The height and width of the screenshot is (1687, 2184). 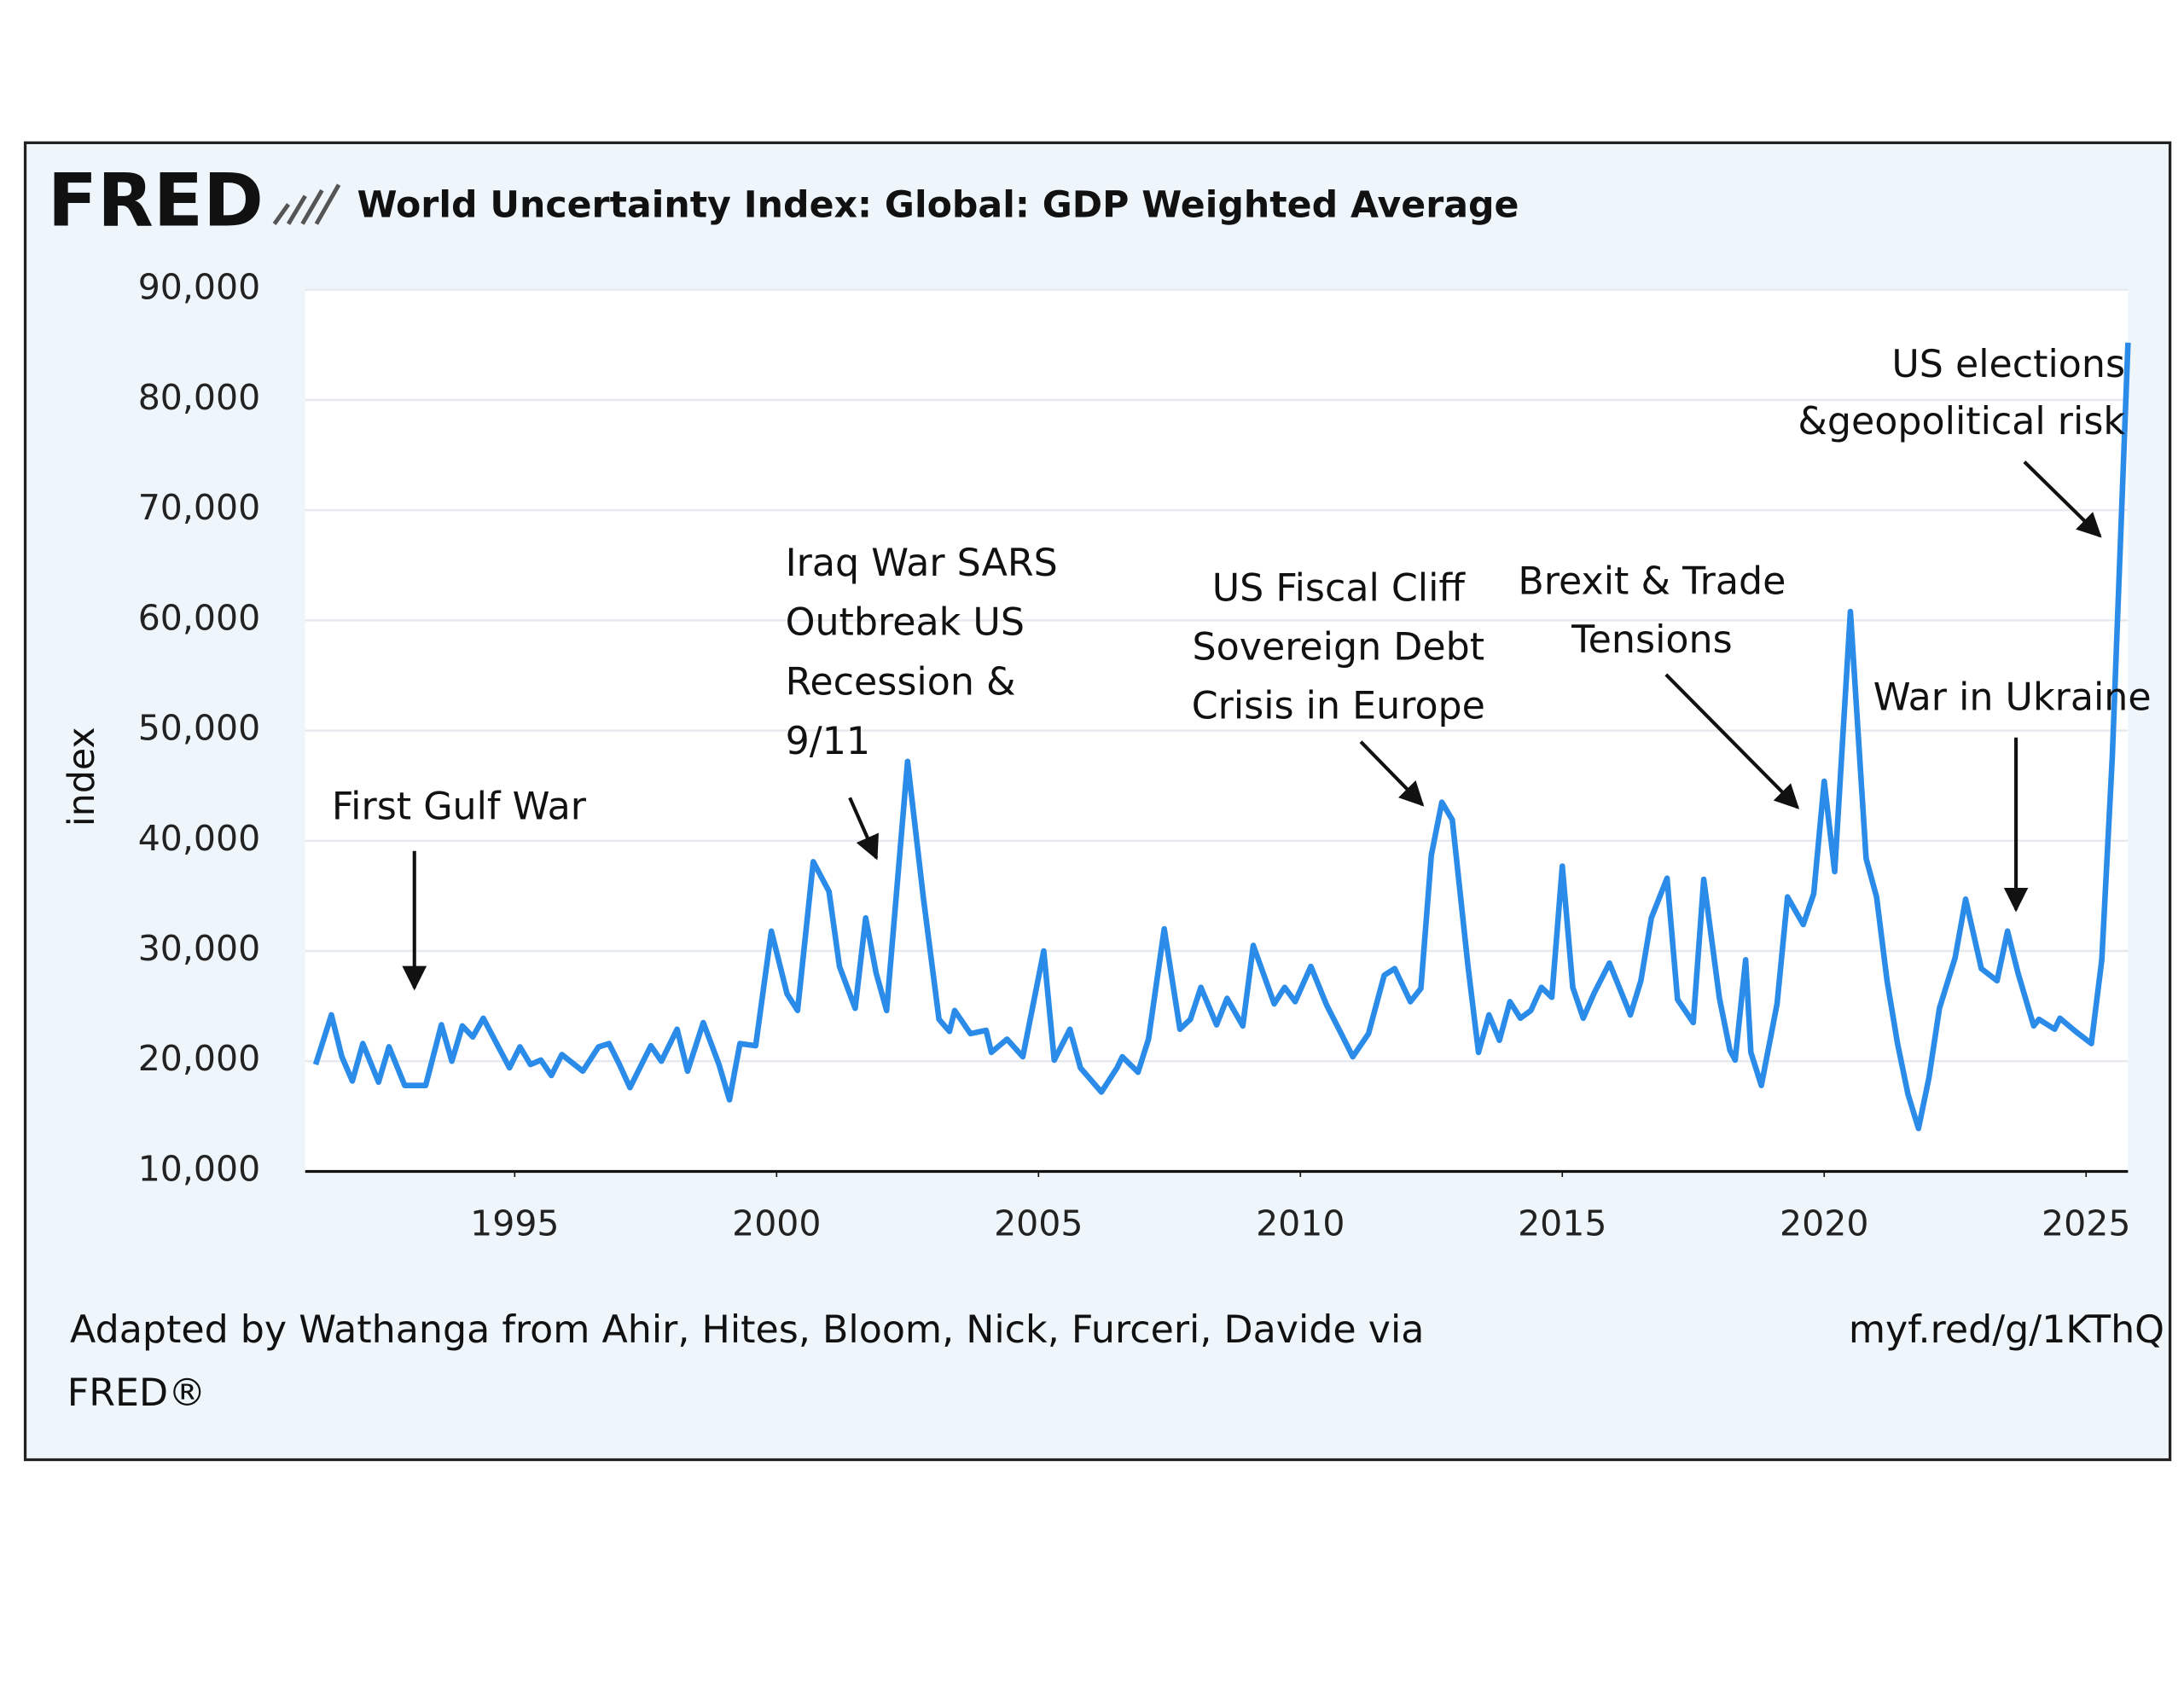 I want to click on link: myf.red/g/1KThQ, so click(x=2006, y=1330).